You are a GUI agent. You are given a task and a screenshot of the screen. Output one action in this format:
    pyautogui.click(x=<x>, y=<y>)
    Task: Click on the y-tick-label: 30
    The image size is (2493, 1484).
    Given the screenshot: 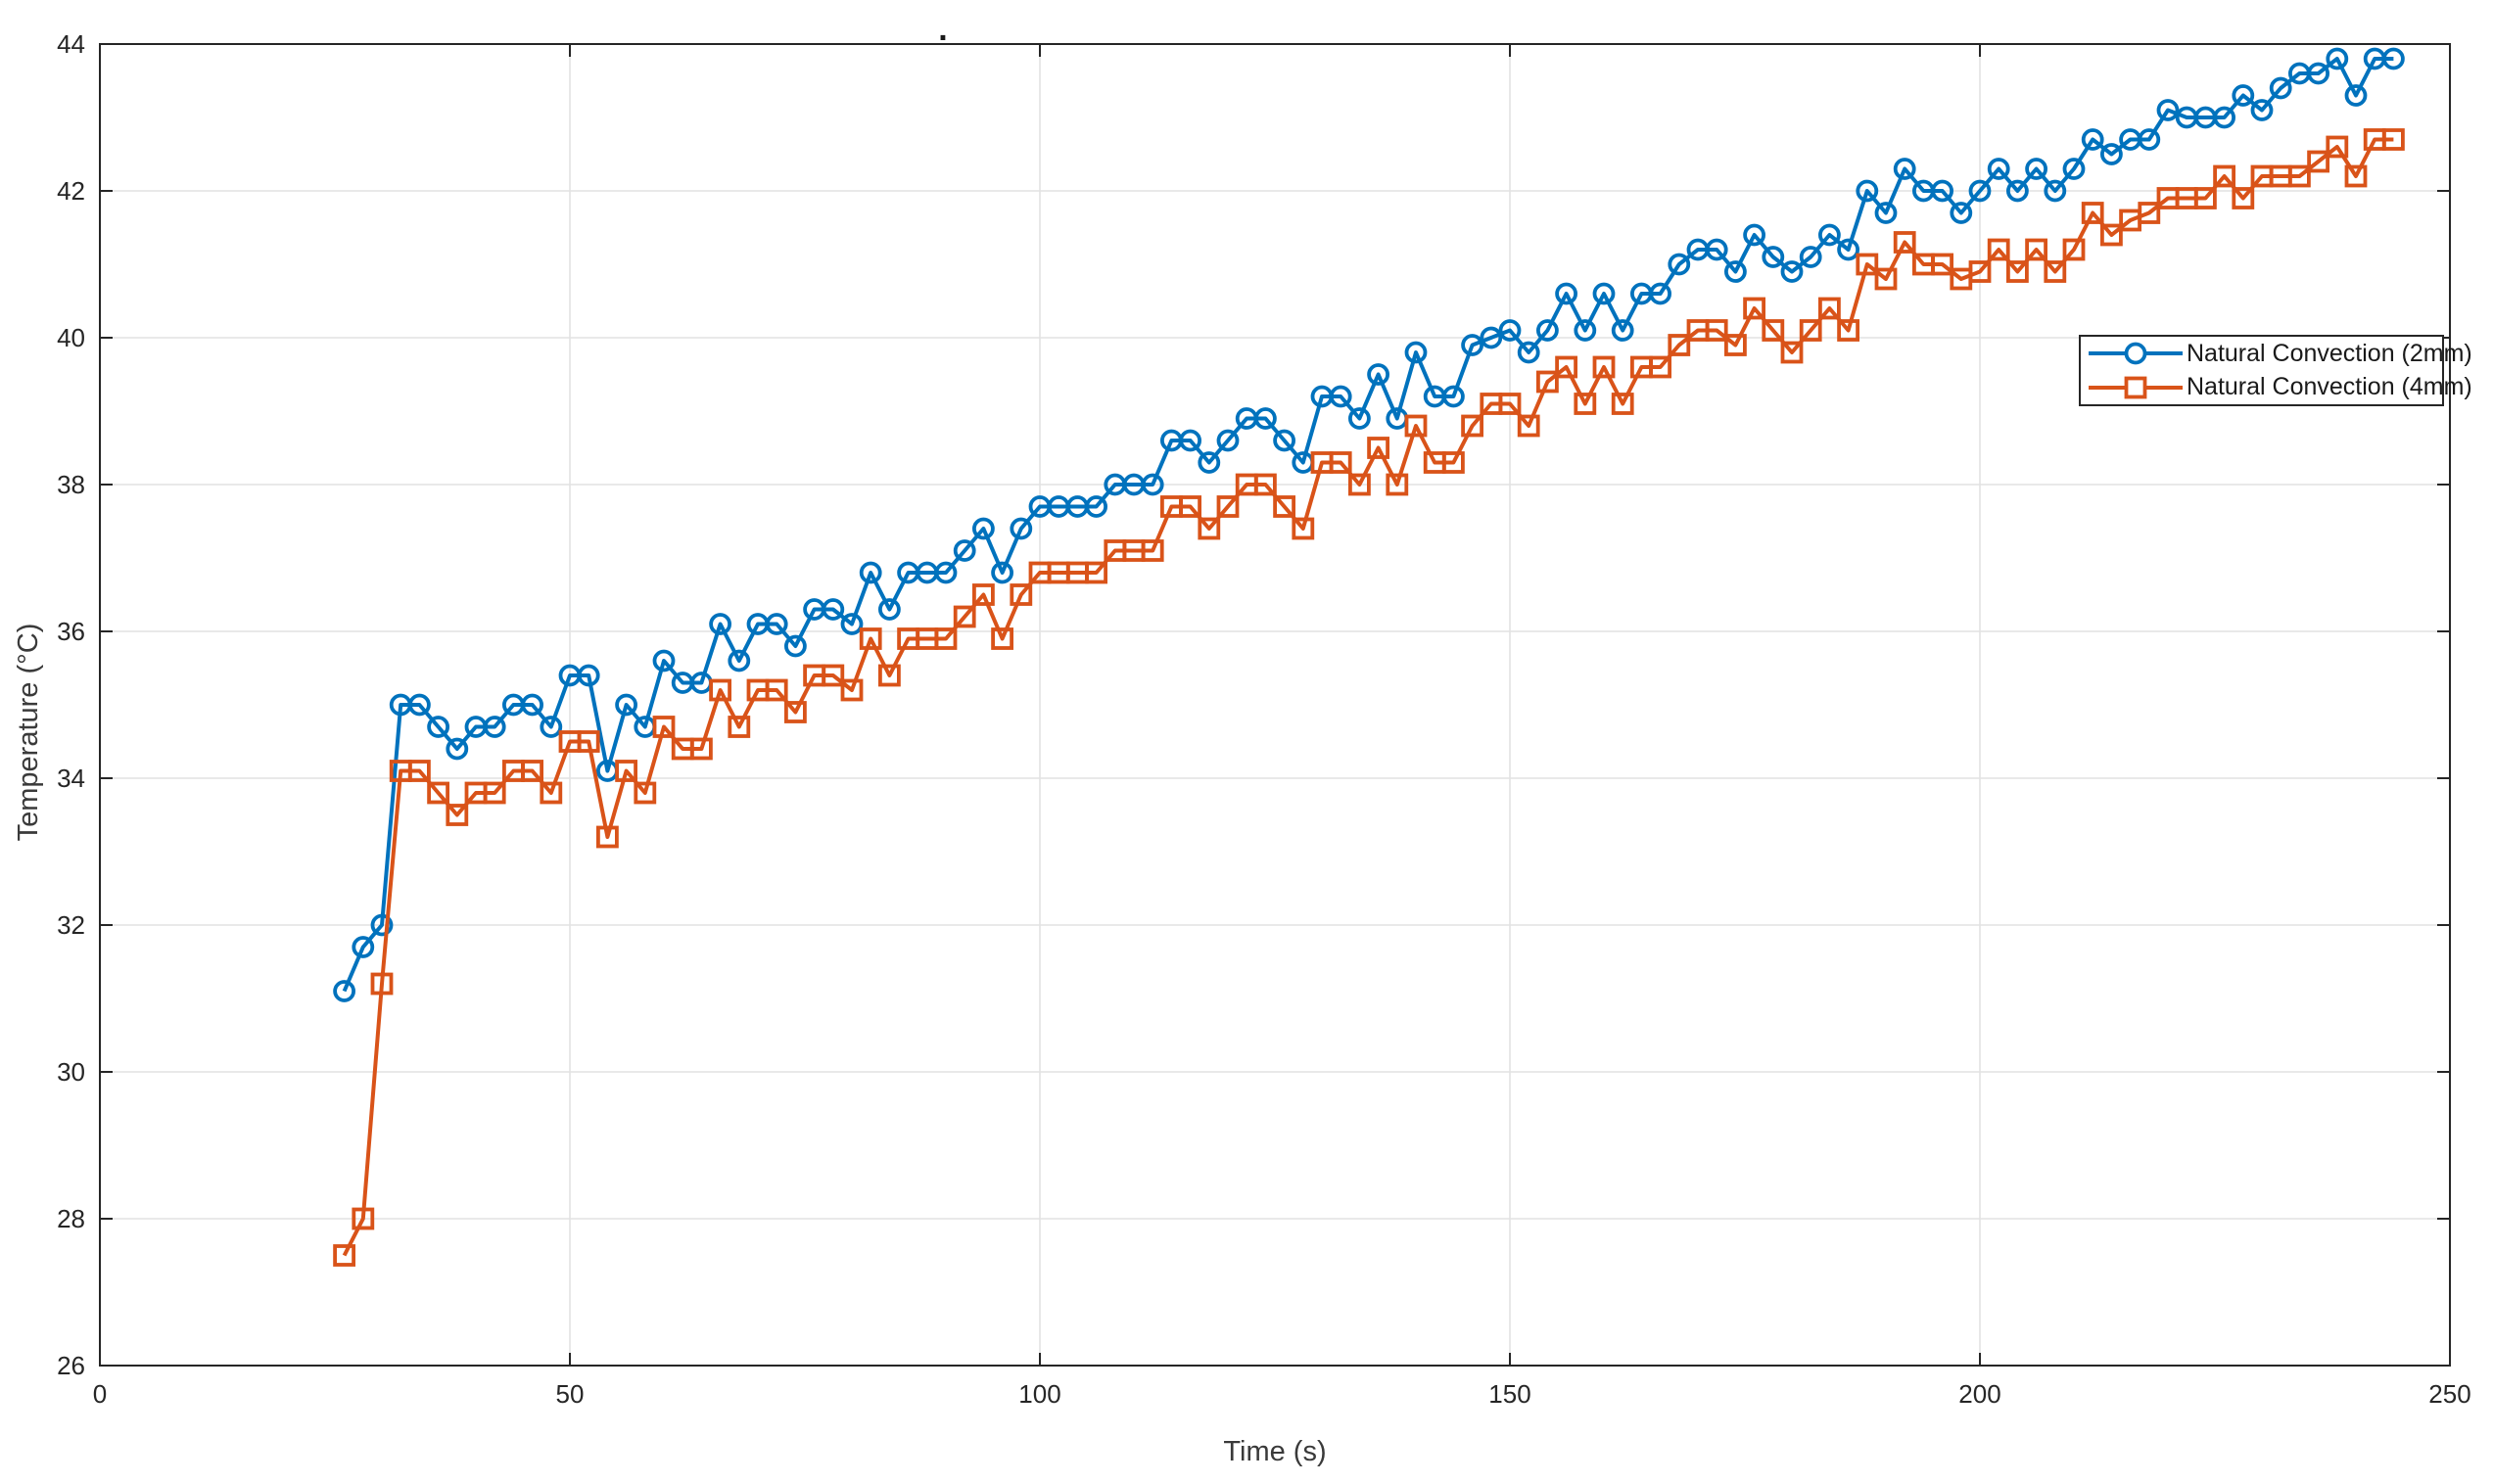 What is the action you would take?
    pyautogui.click(x=71, y=1072)
    